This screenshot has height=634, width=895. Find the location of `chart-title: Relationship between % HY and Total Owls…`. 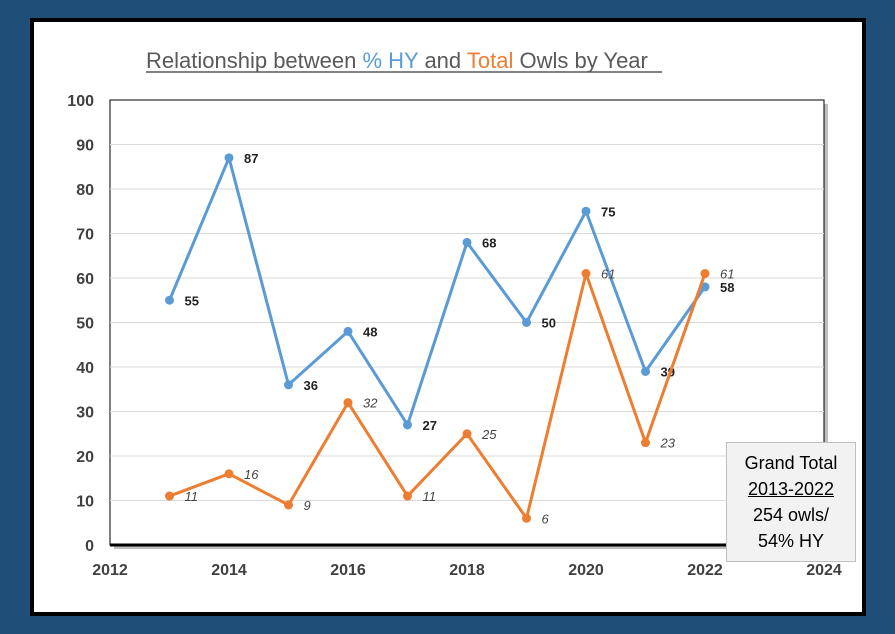

chart-title: Relationship between % HY and Total Owls… is located at coordinates (397, 60).